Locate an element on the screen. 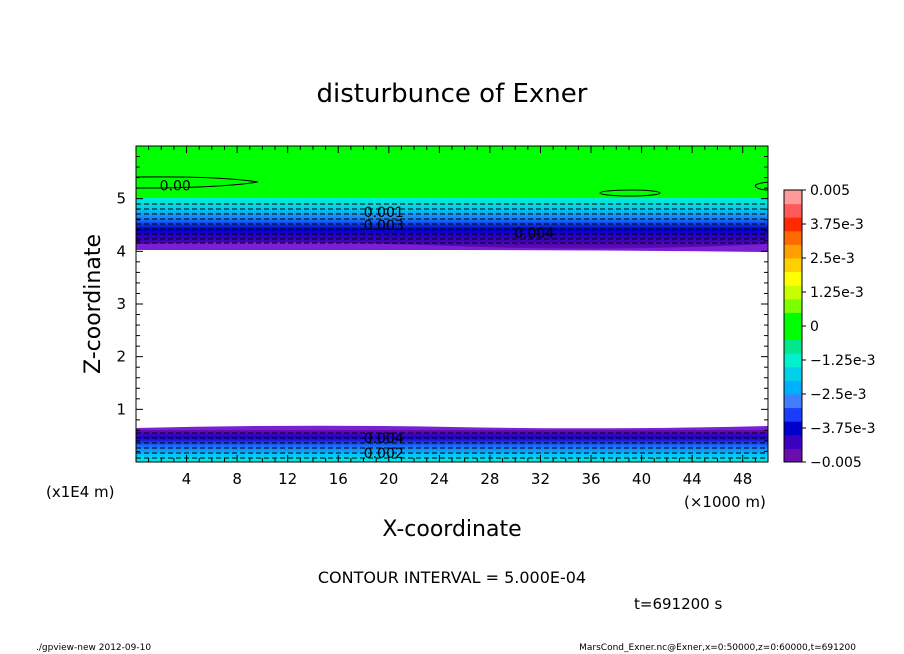 The height and width of the screenshot is (654, 904). colorbar-label: −3.75e-3 is located at coordinates (842, 429).